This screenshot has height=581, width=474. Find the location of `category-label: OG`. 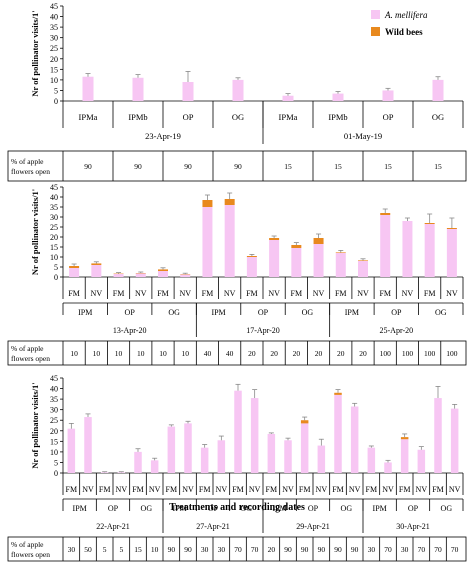

category-label: OG is located at coordinates (438, 117).